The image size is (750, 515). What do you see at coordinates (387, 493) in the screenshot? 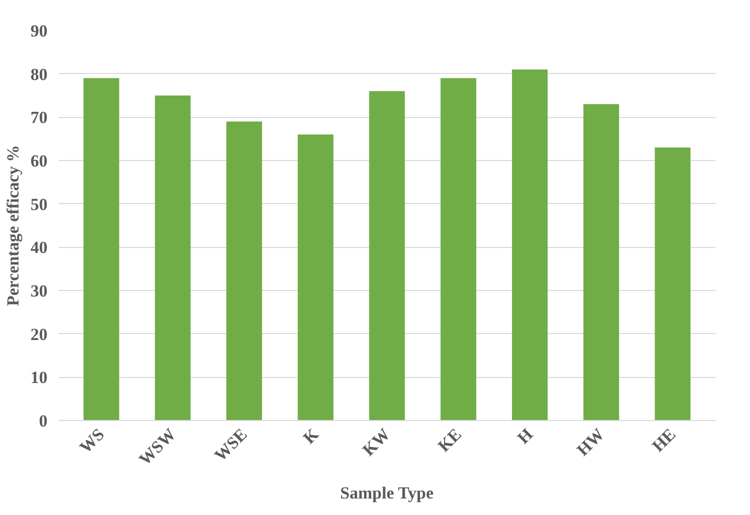
I see `x-axis-title: Sample Type` at bounding box center [387, 493].